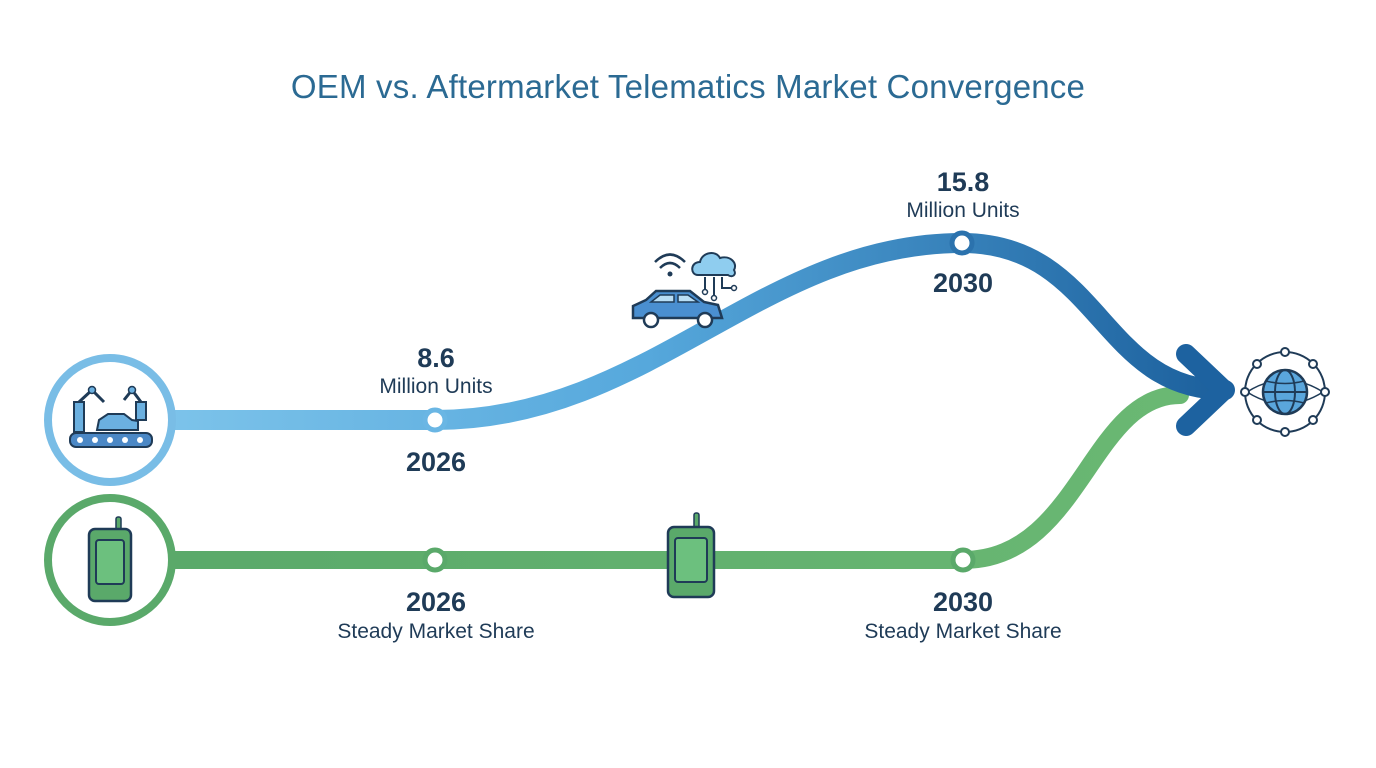  Describe the element at coordinates (436, 358) in the screenshot. I see `oem-2026-value: 8.6` at that location.